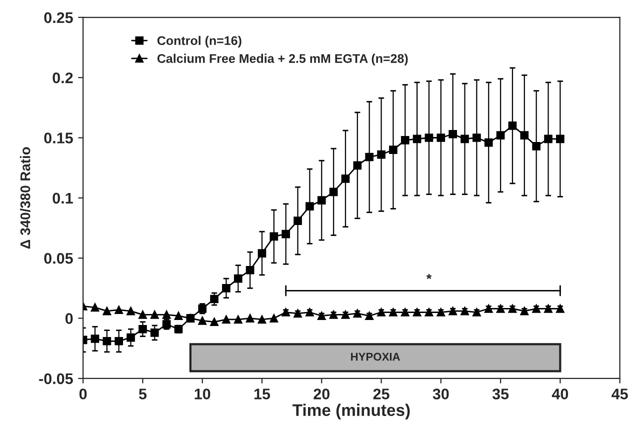 The width and height of the screenshot is (639, 435). What do you see at coordinates (282, 60) in the screenshot?
I see `legend-label: Calcium Free Media + 2.5 mM EGTA (n=28)` at bounding box center [282, 60].